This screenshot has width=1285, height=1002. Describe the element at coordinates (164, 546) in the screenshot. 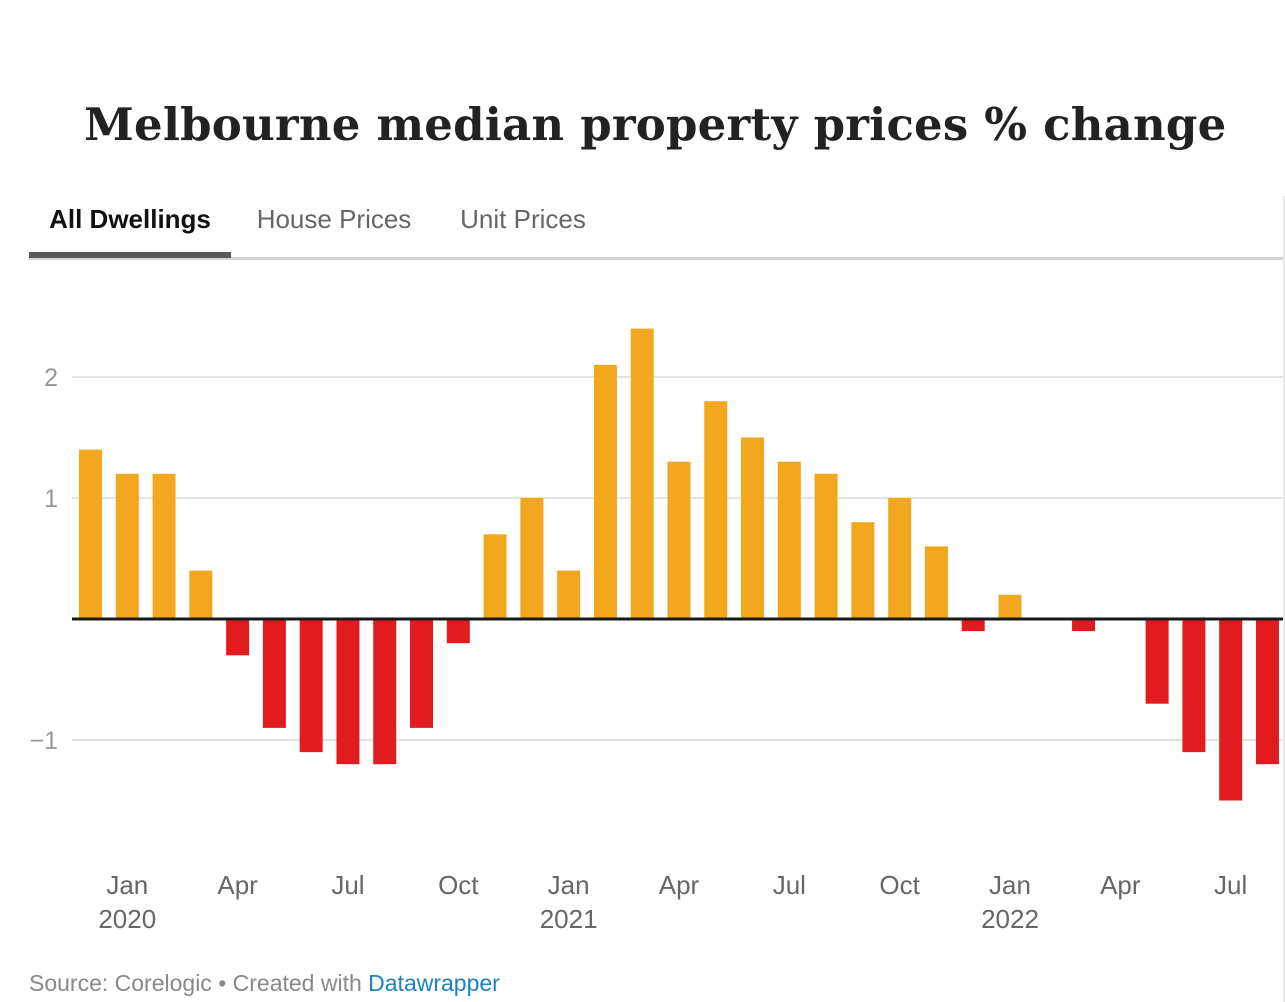

I see `bar-feb-2020` at that location.